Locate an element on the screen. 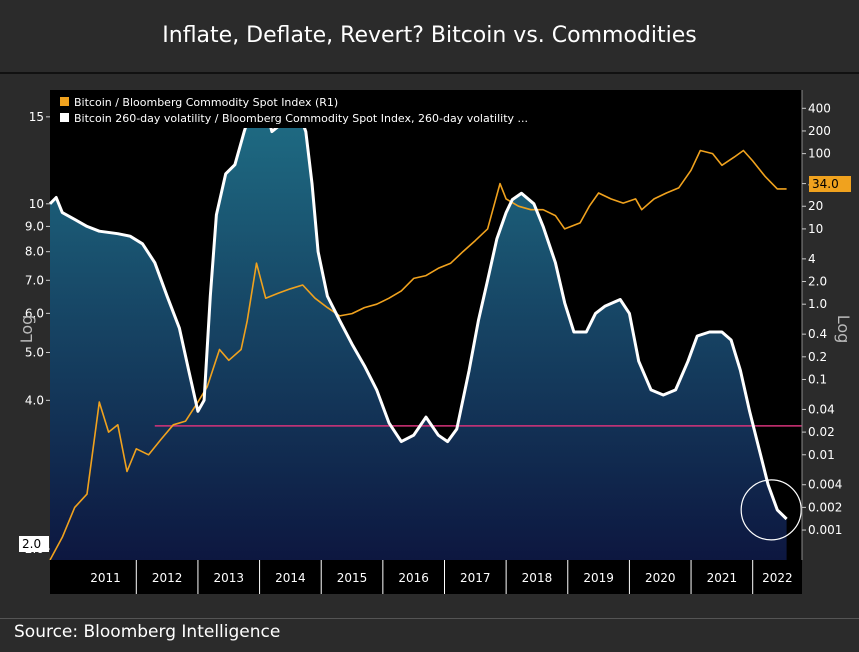 This screenshot has width=859, height=652. right-tick-label: 0.04 is located at coordinates (821, 409).